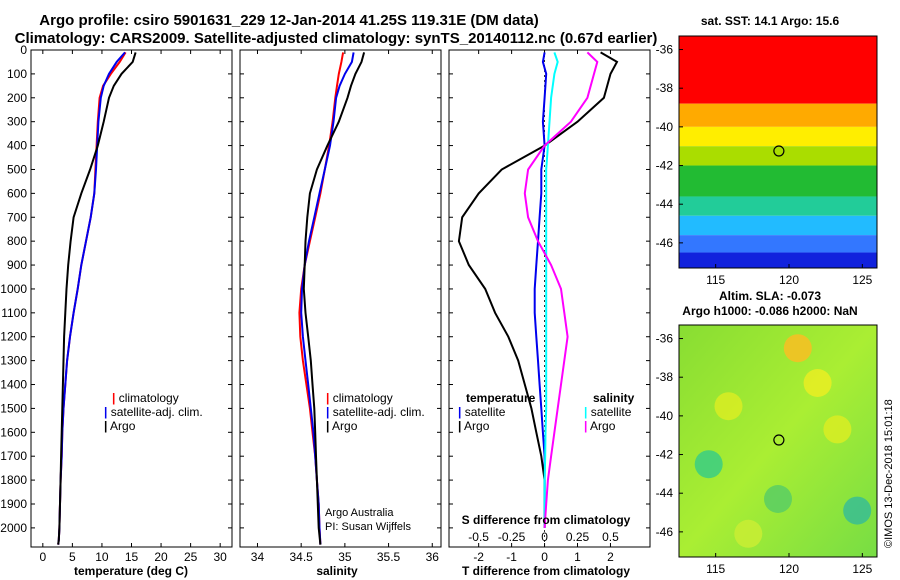  What do you see at coordinates (301, 557) in the screenshot?
I see `x-tick-label: 34.5` at bounding box center [301, 557].